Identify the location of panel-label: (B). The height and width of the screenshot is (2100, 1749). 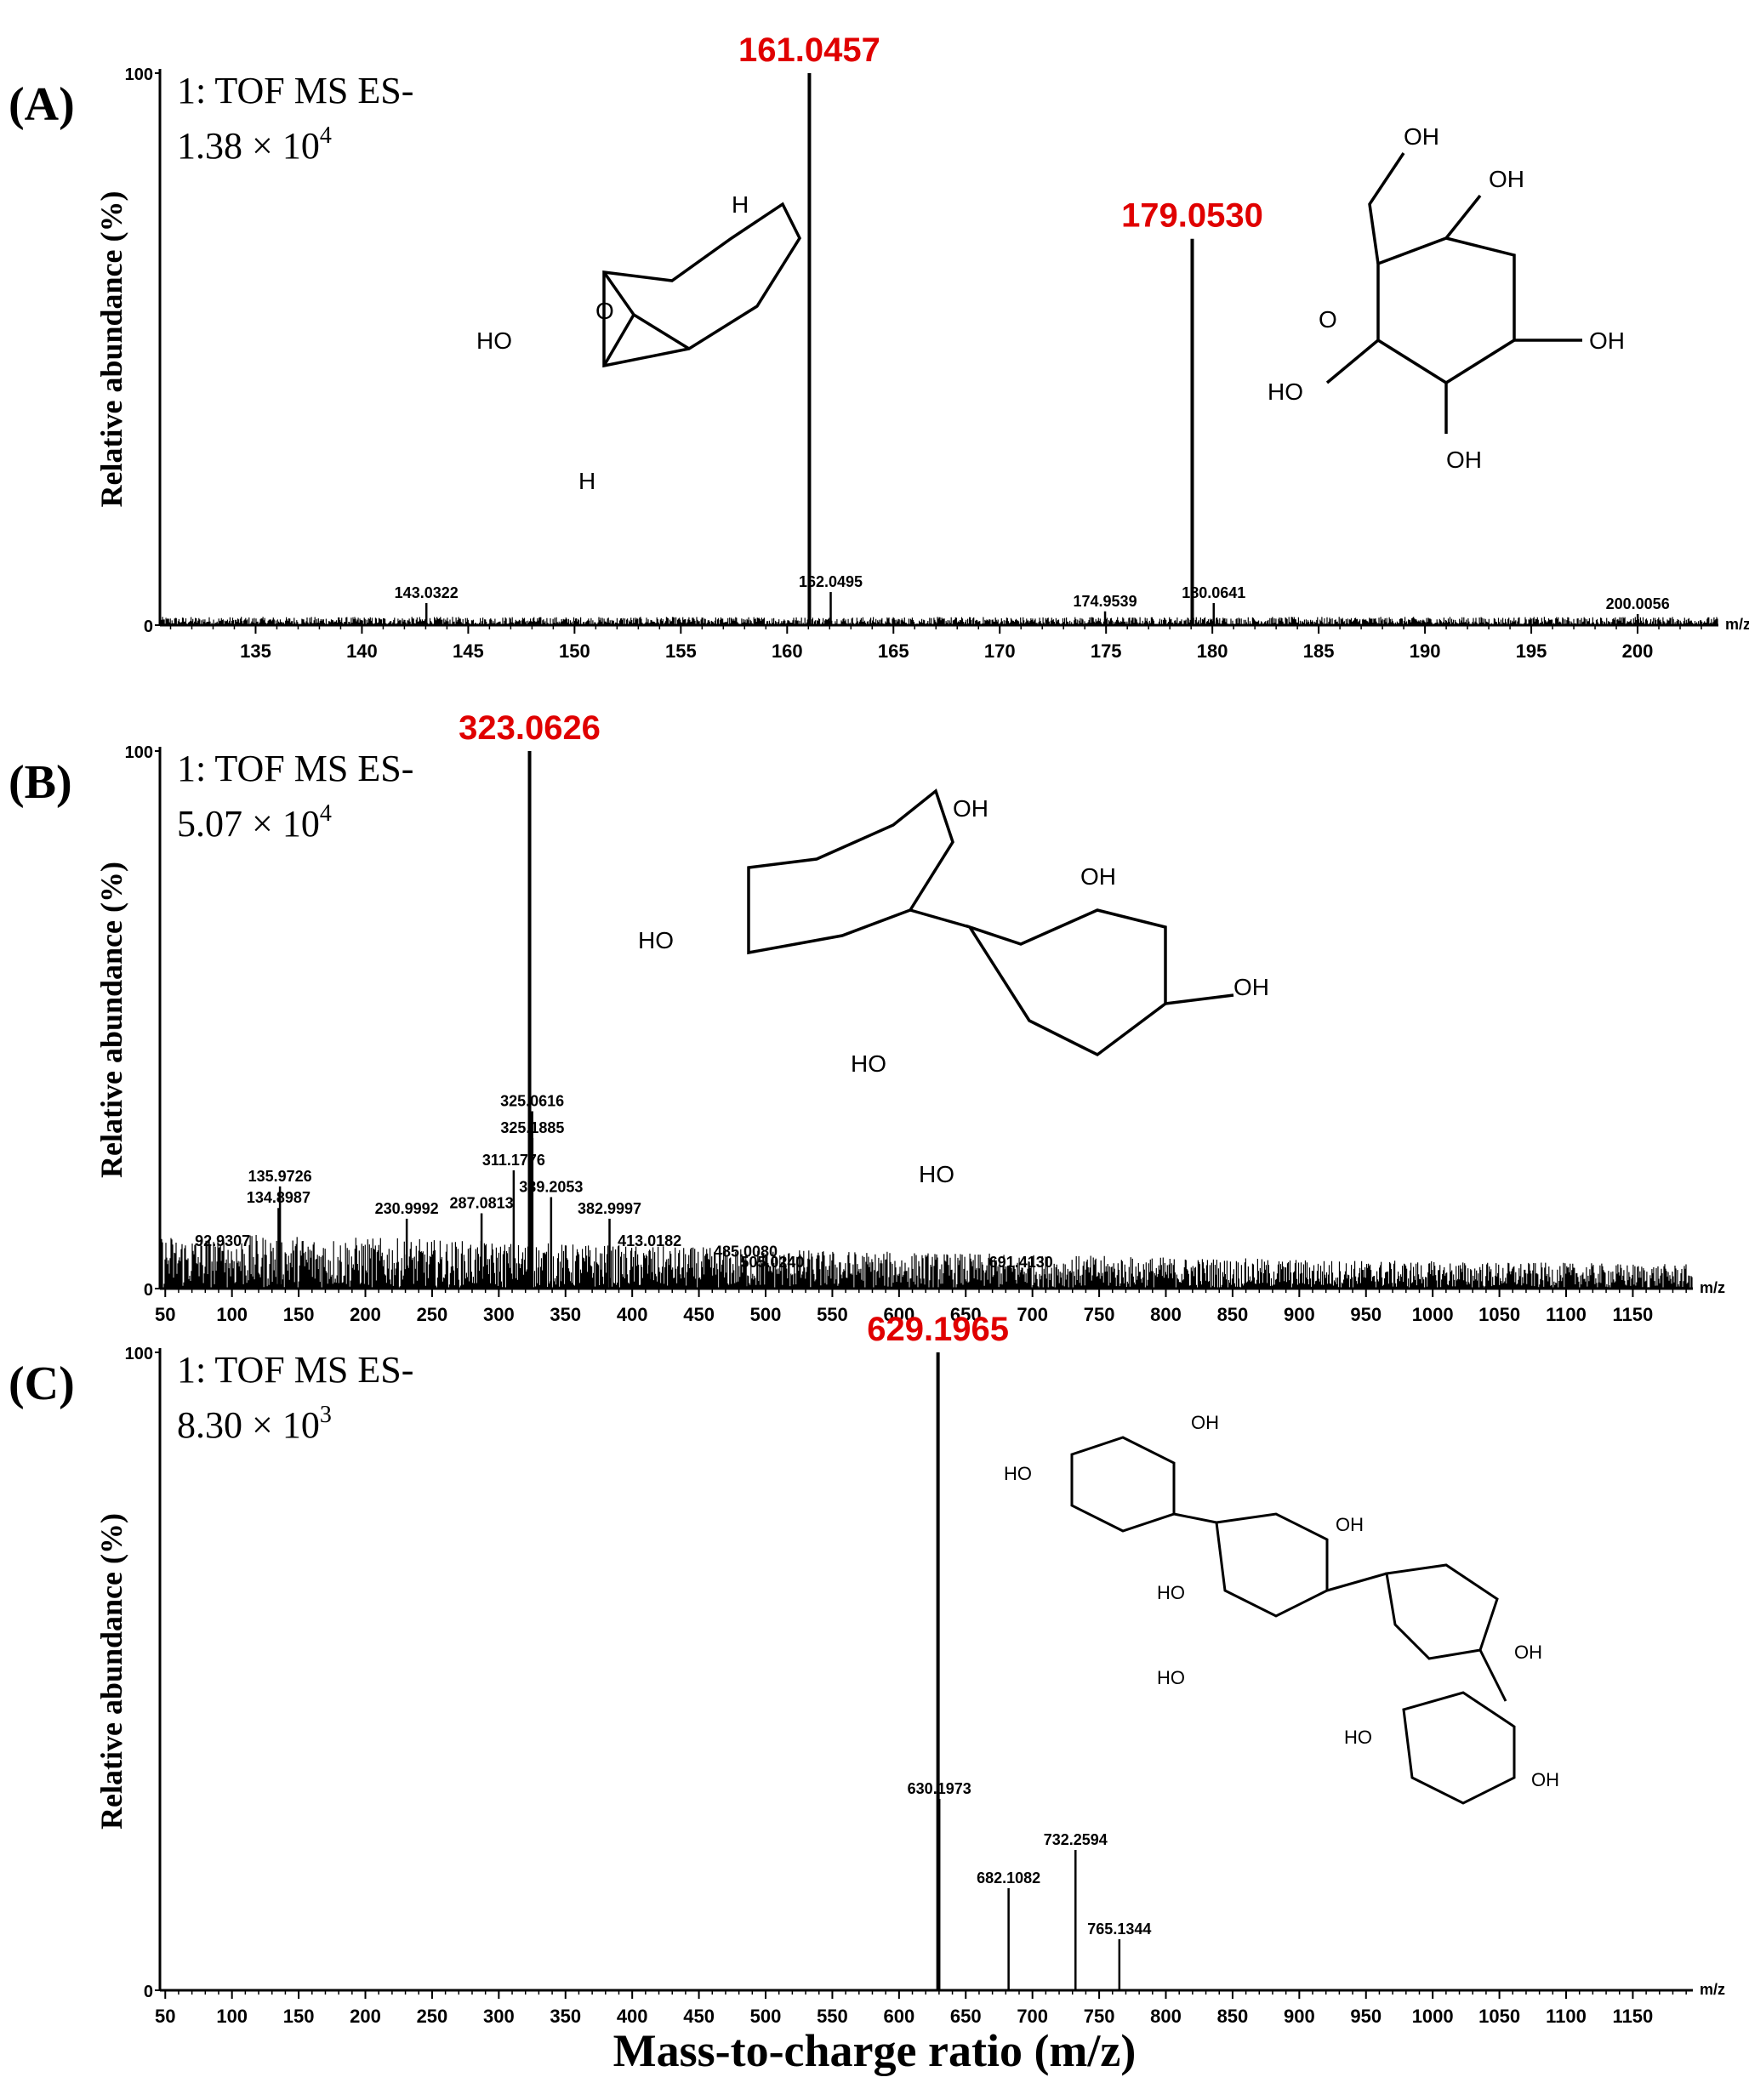
(40, 782).